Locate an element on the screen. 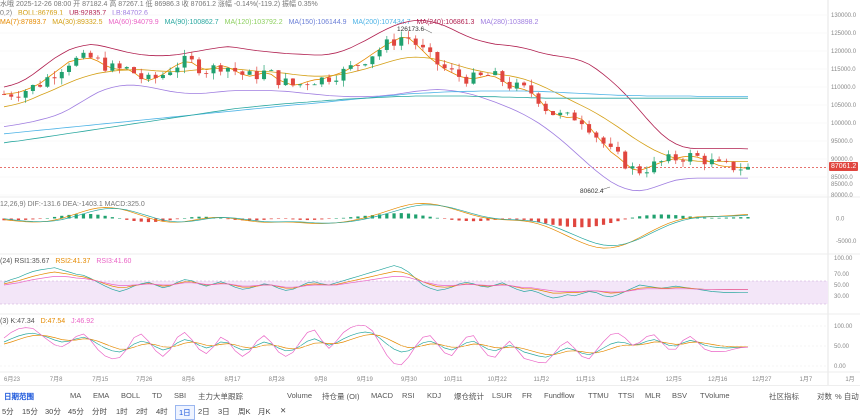  indicator-fr: FR is located at coordinates (527, 395).